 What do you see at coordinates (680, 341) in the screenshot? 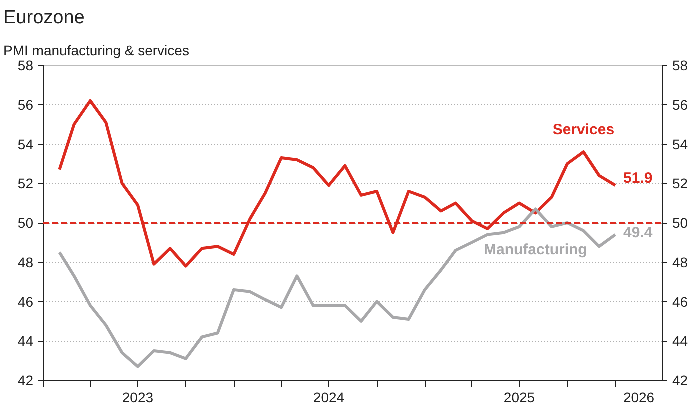
I see `y2-tick-label: 44` at bounding box center [680, 341].